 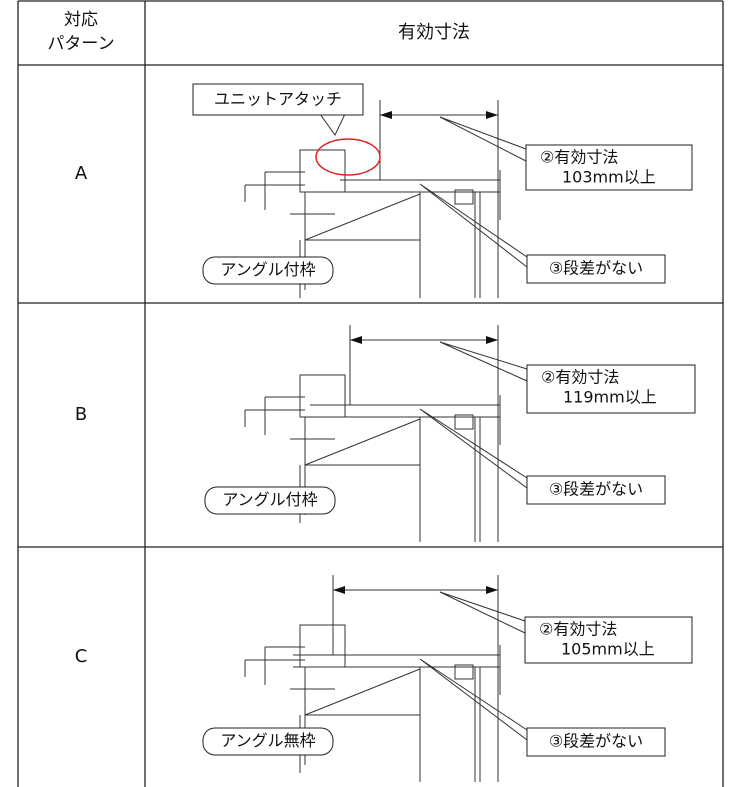 What do you see at coordinates (81, 173) in the screenshot?
I see `row-label: A` at bounding box center [81, 173].